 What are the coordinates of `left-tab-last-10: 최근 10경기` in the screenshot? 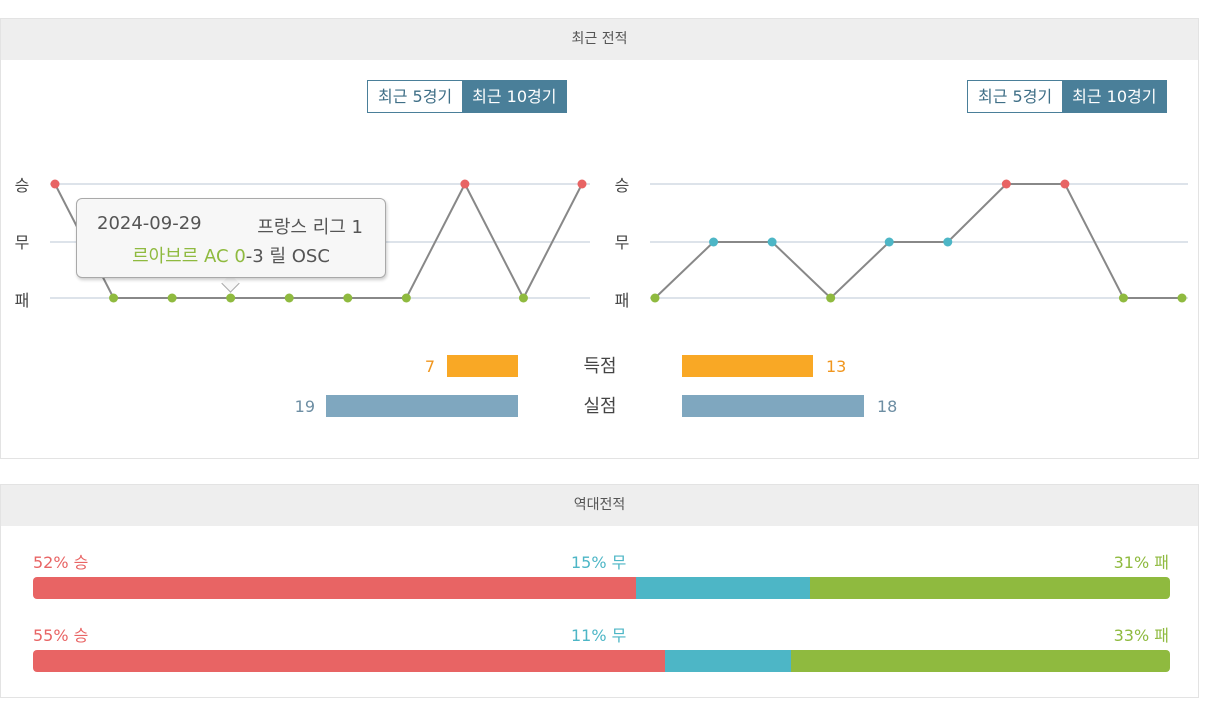 It's located at (514, 96).